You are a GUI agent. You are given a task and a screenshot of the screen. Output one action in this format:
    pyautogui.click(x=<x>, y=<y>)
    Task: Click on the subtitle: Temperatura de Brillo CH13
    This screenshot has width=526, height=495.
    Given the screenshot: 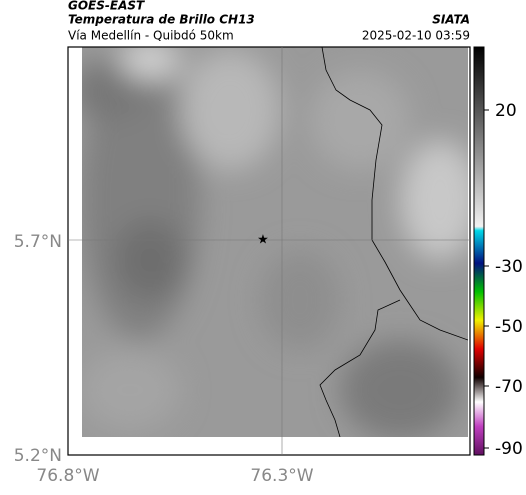 What is the action you would take?
    pyautogui.click(x=161, y=20)
    